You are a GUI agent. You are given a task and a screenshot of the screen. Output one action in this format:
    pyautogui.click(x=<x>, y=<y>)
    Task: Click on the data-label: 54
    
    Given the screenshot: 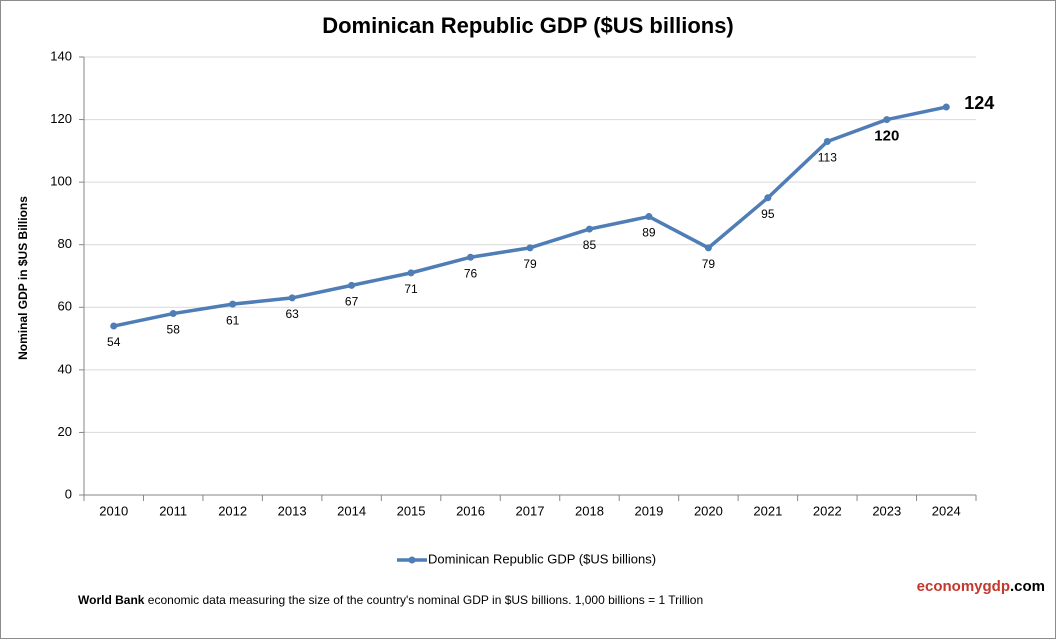 What is the action you would take?
    pyautogui.click(x=114, y=342)
    